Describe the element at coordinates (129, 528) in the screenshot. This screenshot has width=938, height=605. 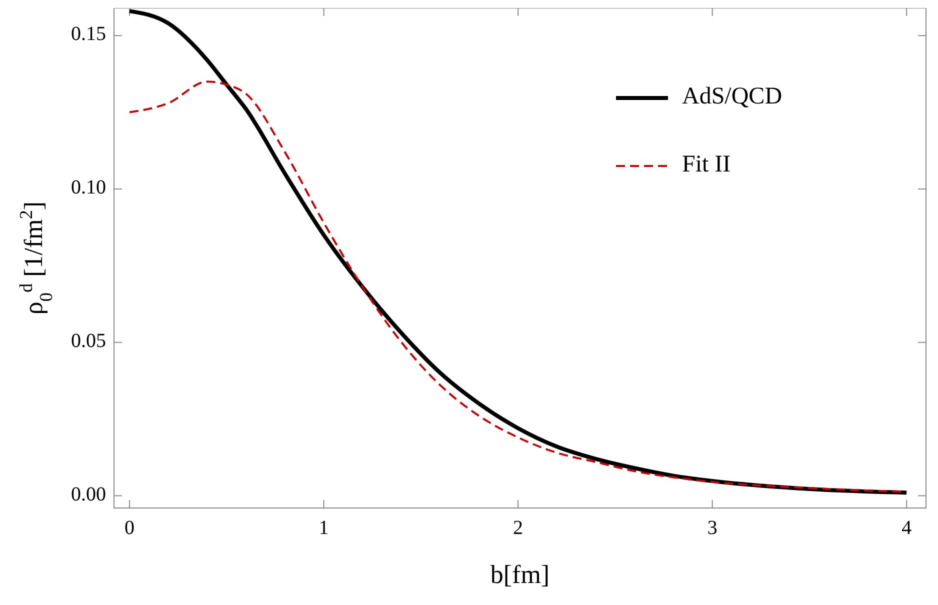
I see `x-tick-label: 0` at that location.